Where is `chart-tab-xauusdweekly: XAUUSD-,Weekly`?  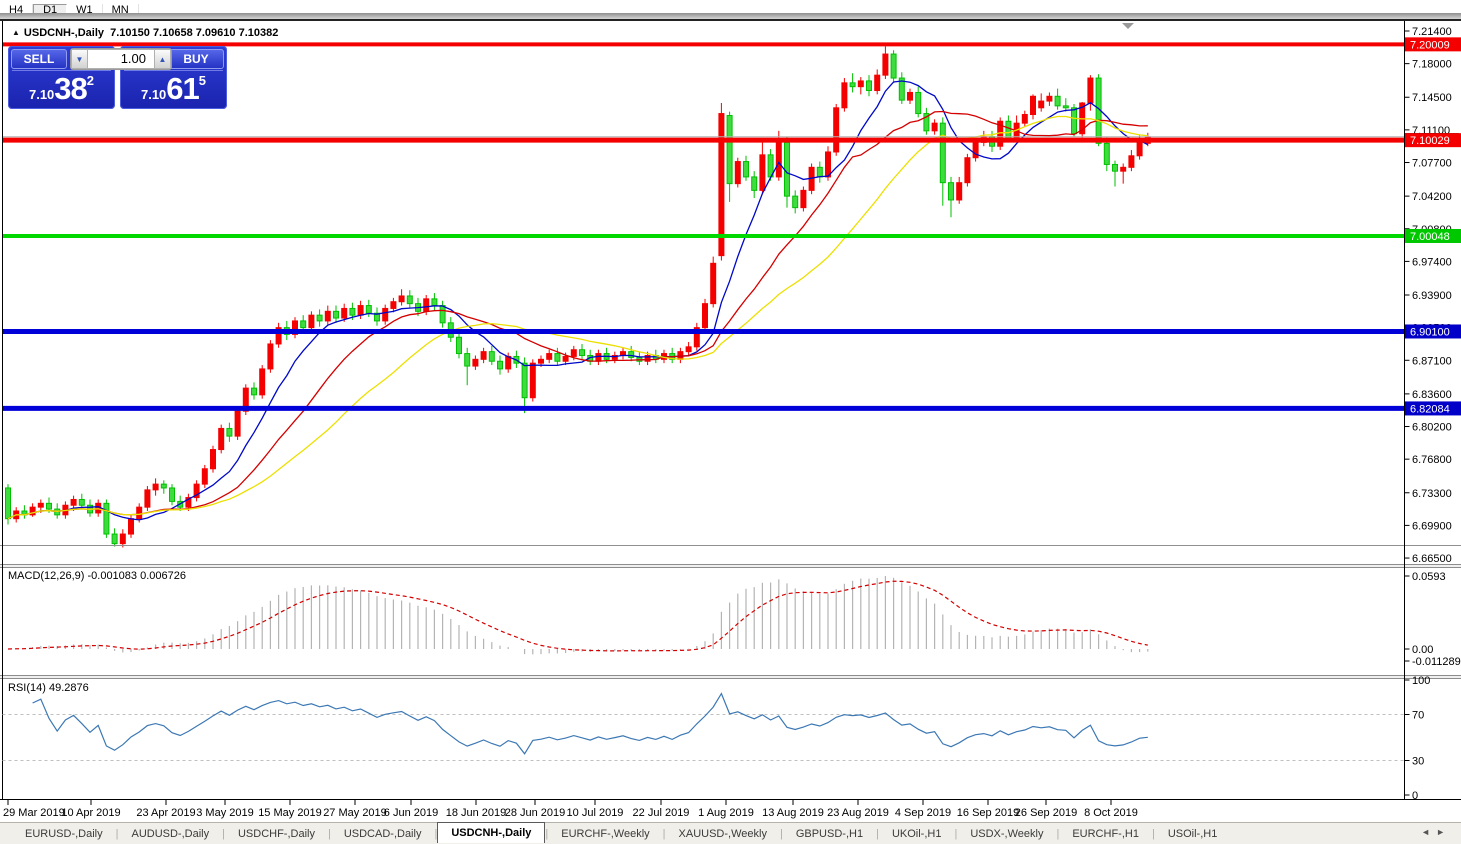 chart-tab-xauusdweekly: XAUUSD-,Weekly is located at coordinates (722, 834).